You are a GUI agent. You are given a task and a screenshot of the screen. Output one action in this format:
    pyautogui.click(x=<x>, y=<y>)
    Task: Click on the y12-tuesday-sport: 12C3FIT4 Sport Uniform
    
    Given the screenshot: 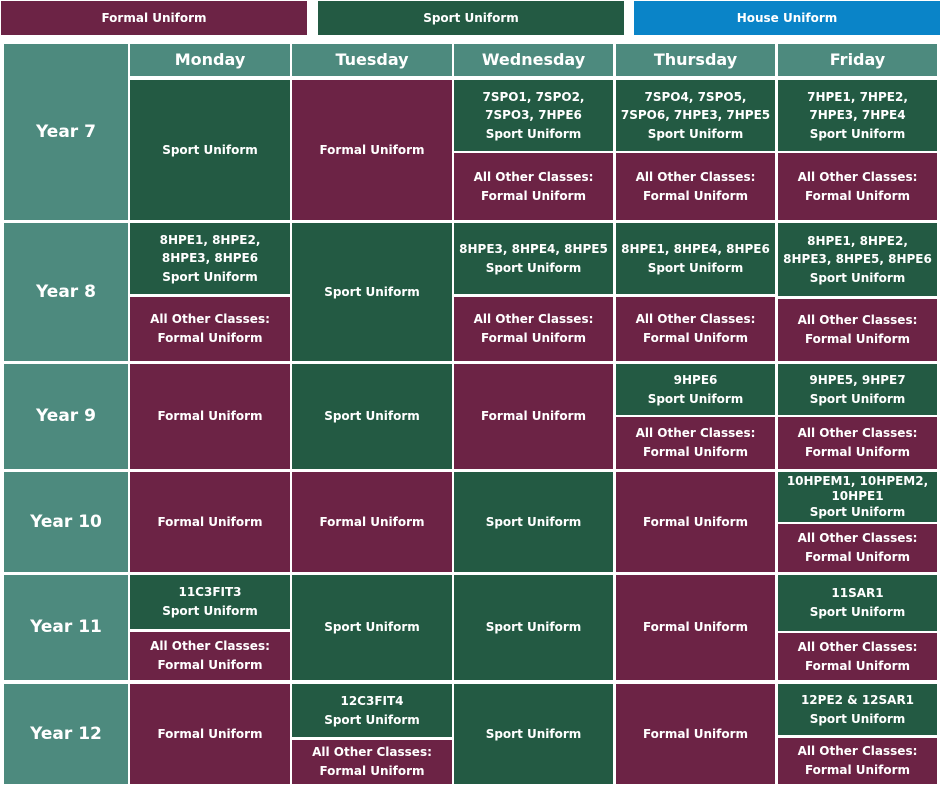 What is the action you would take?
    pyautogui.click(x=372, y=710)
    